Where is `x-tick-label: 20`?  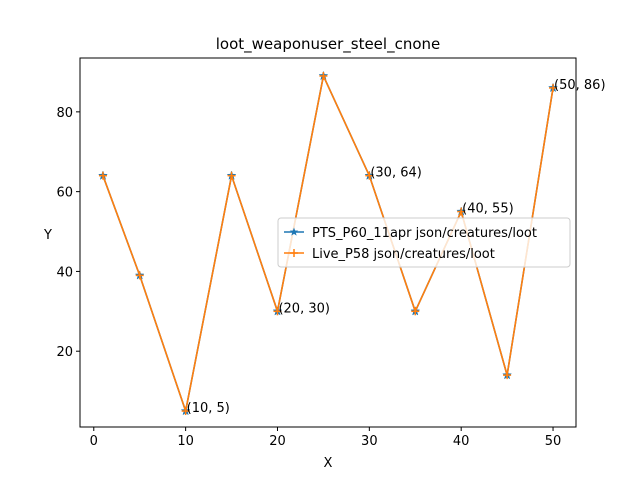 x-tick-label: 20 is located at coordinates (277, 441).